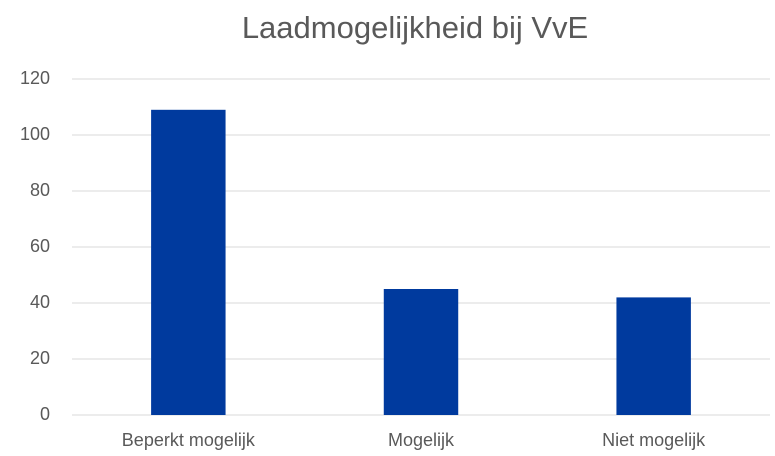  What do you see at coordinates (415, 27) in the screenshot?
I see `chart-title: Laadmogelijkheid bij VvE` at bounding box center [415, 27].